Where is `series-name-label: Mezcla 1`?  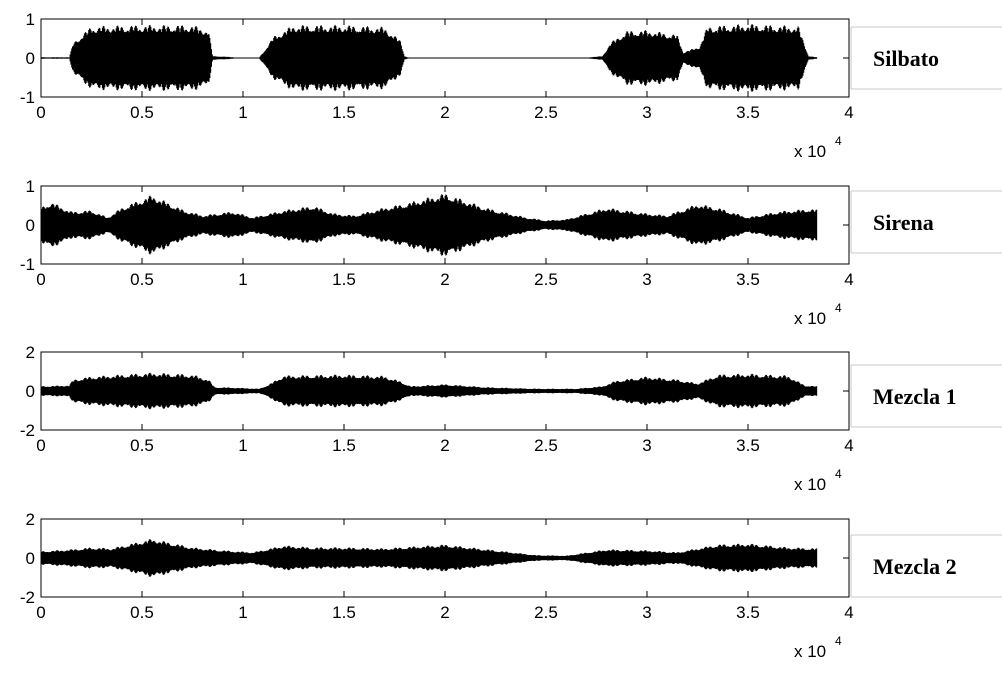
series-name-label: Mezcla 1 is located at coordinates (915, 396).